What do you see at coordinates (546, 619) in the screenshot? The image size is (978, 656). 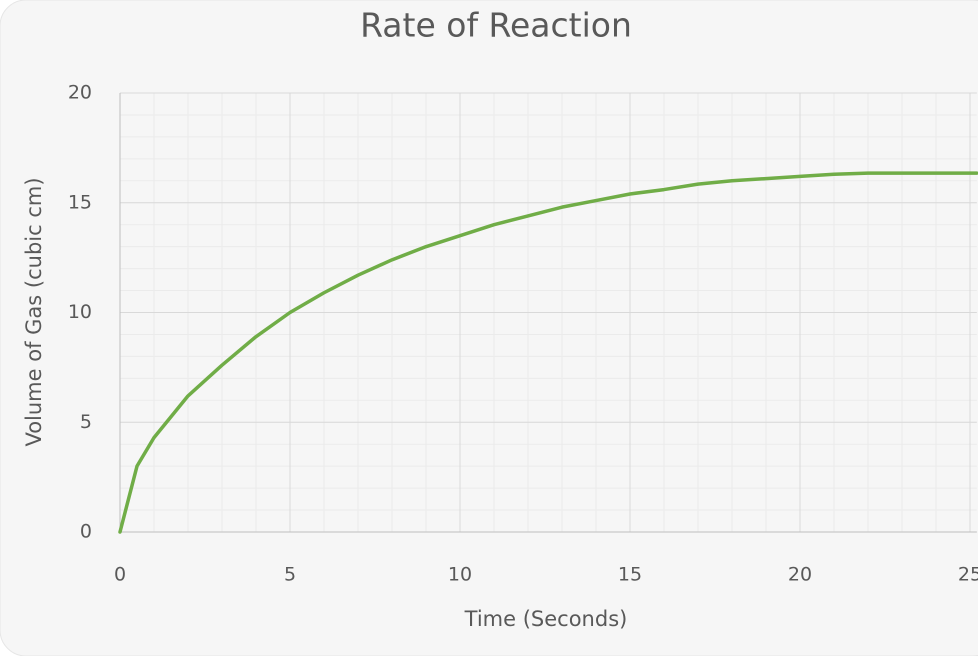 I see `x-axis-label: Time (Seconds)` at bounding box center [546, 619].